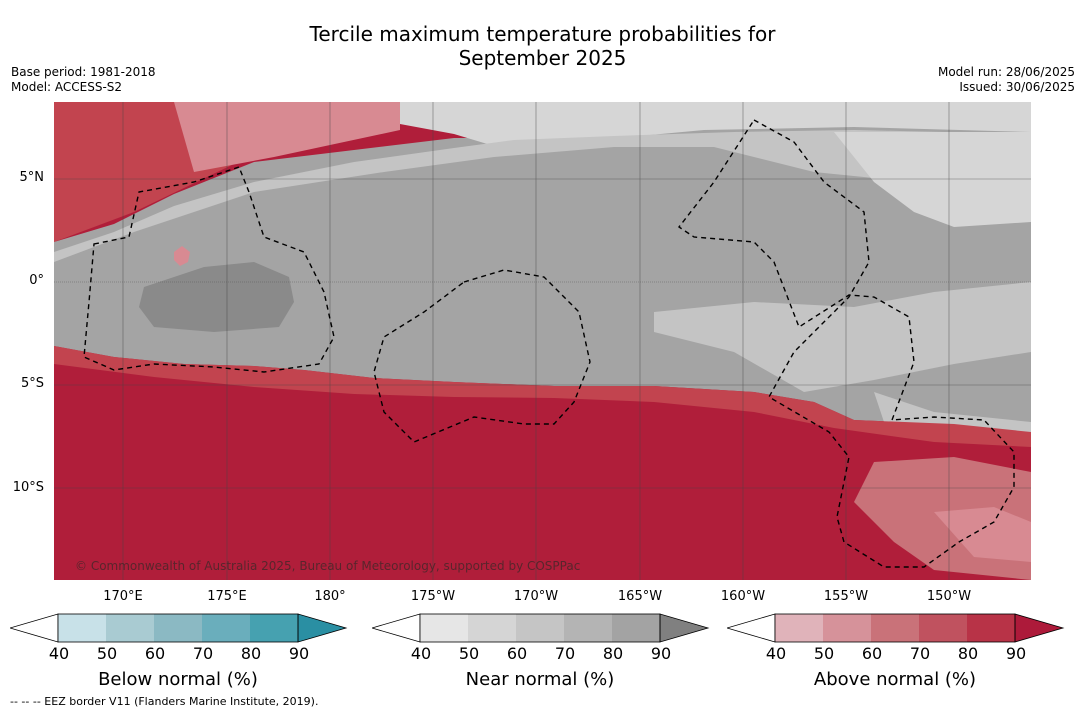 This screenshot has width=1085, height=713. What do you see at coordinates (517, 653) in the screenshot?
I see `cb1-tick-60: 60` at bounding box center [517, 653].